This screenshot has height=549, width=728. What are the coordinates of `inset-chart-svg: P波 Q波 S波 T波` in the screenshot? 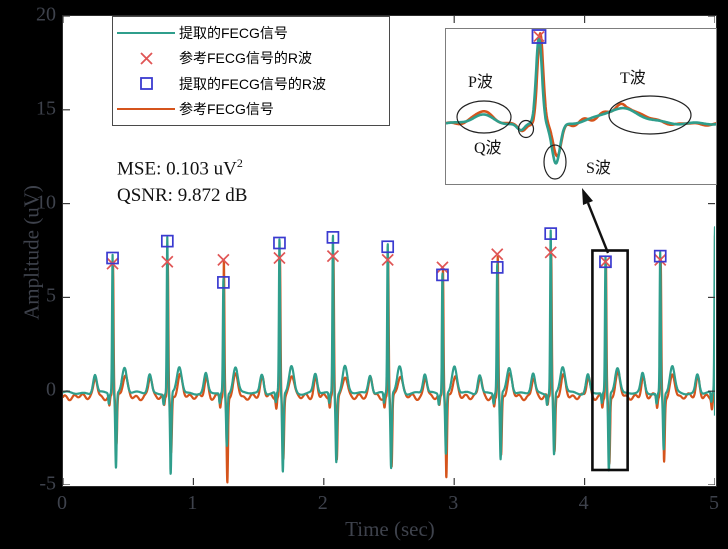 It's located at (581, 104).